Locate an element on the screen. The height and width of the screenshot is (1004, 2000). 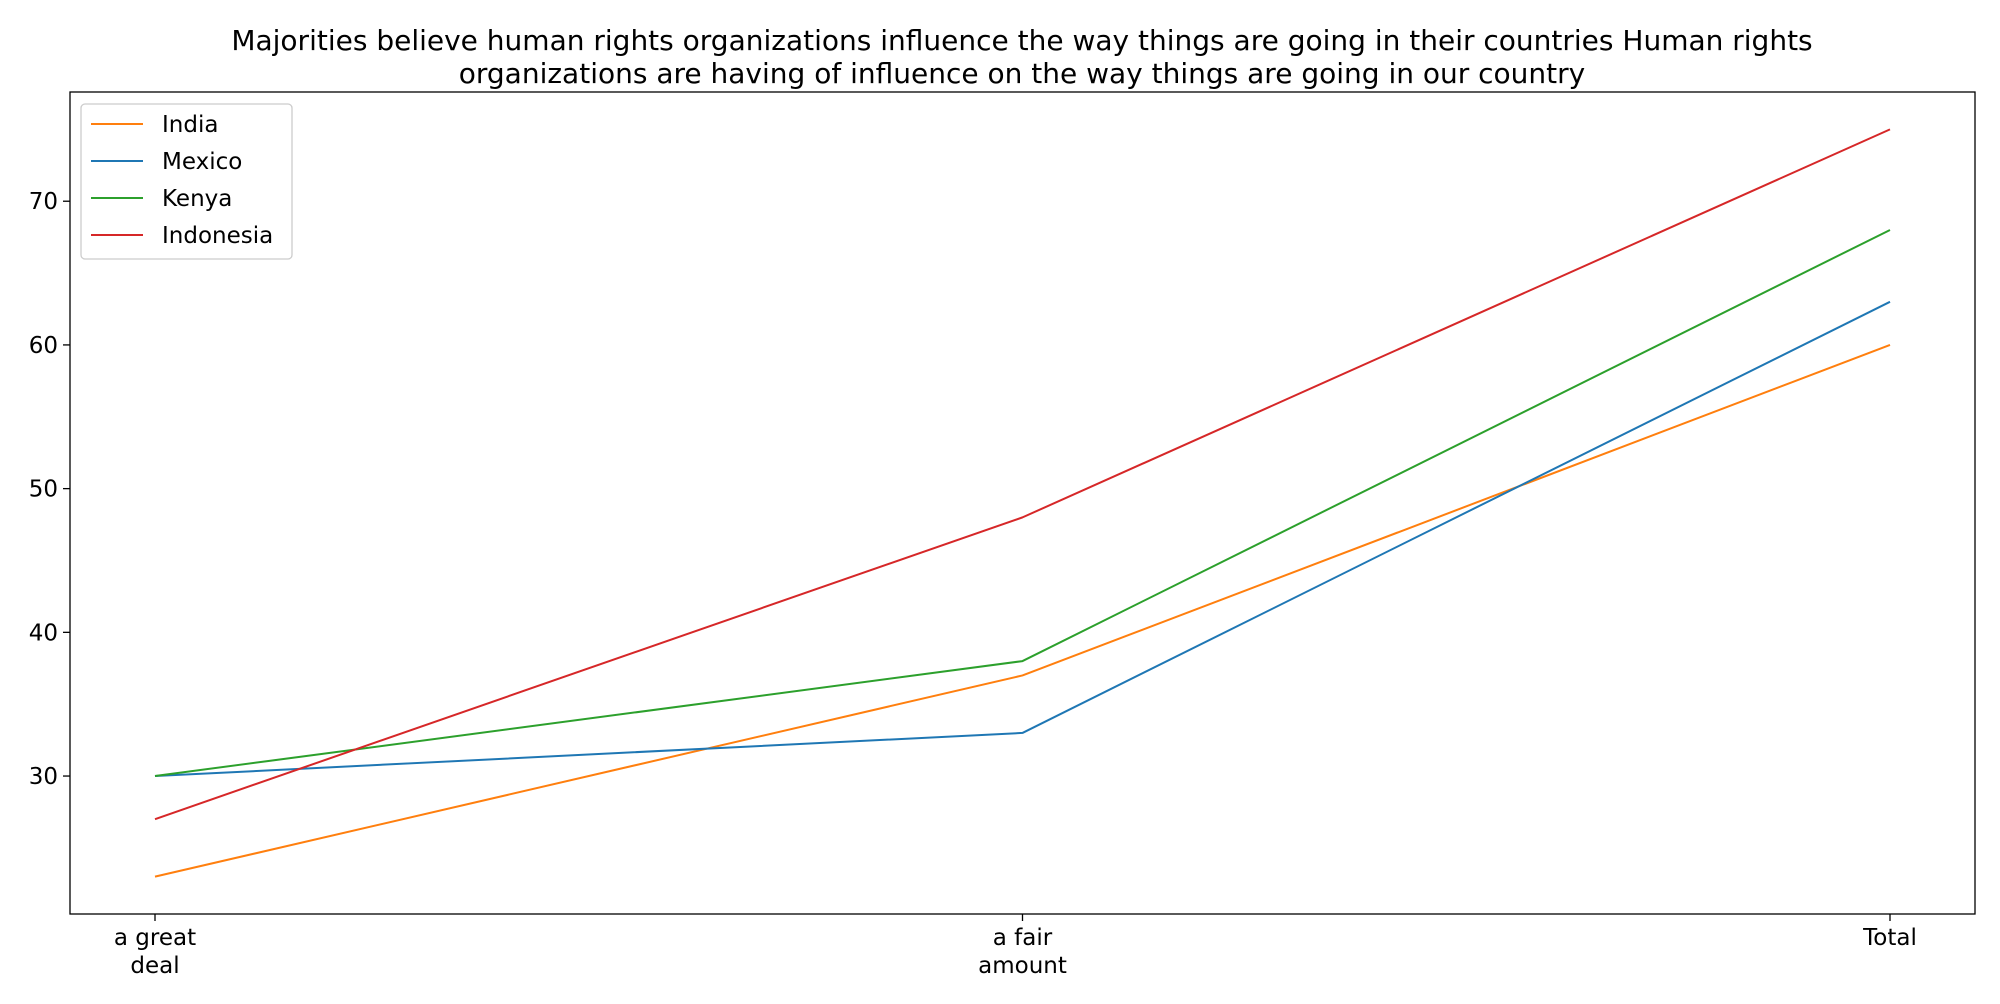
y-tick-label: 60 is located at coordinates (43, 346).